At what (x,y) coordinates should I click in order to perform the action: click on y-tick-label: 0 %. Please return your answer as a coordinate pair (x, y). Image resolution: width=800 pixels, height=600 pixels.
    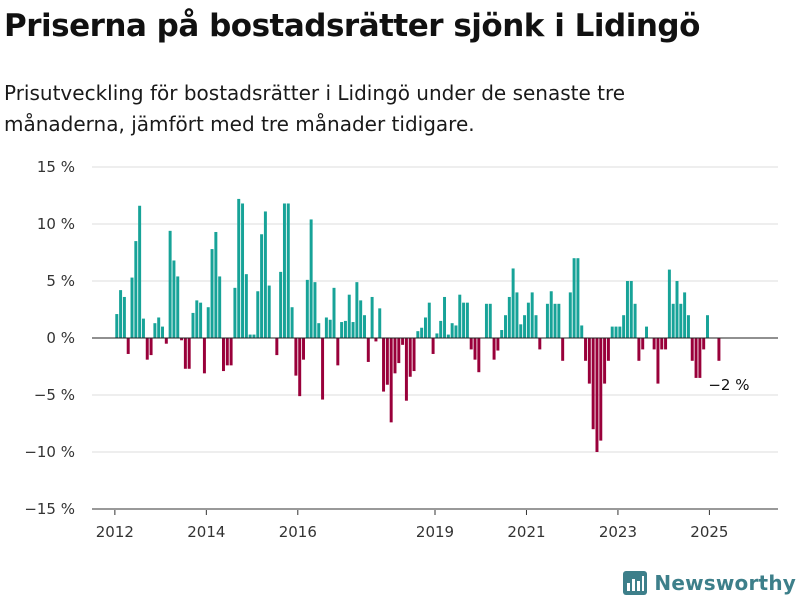
    Looking at the image, I should click on (60, 338).